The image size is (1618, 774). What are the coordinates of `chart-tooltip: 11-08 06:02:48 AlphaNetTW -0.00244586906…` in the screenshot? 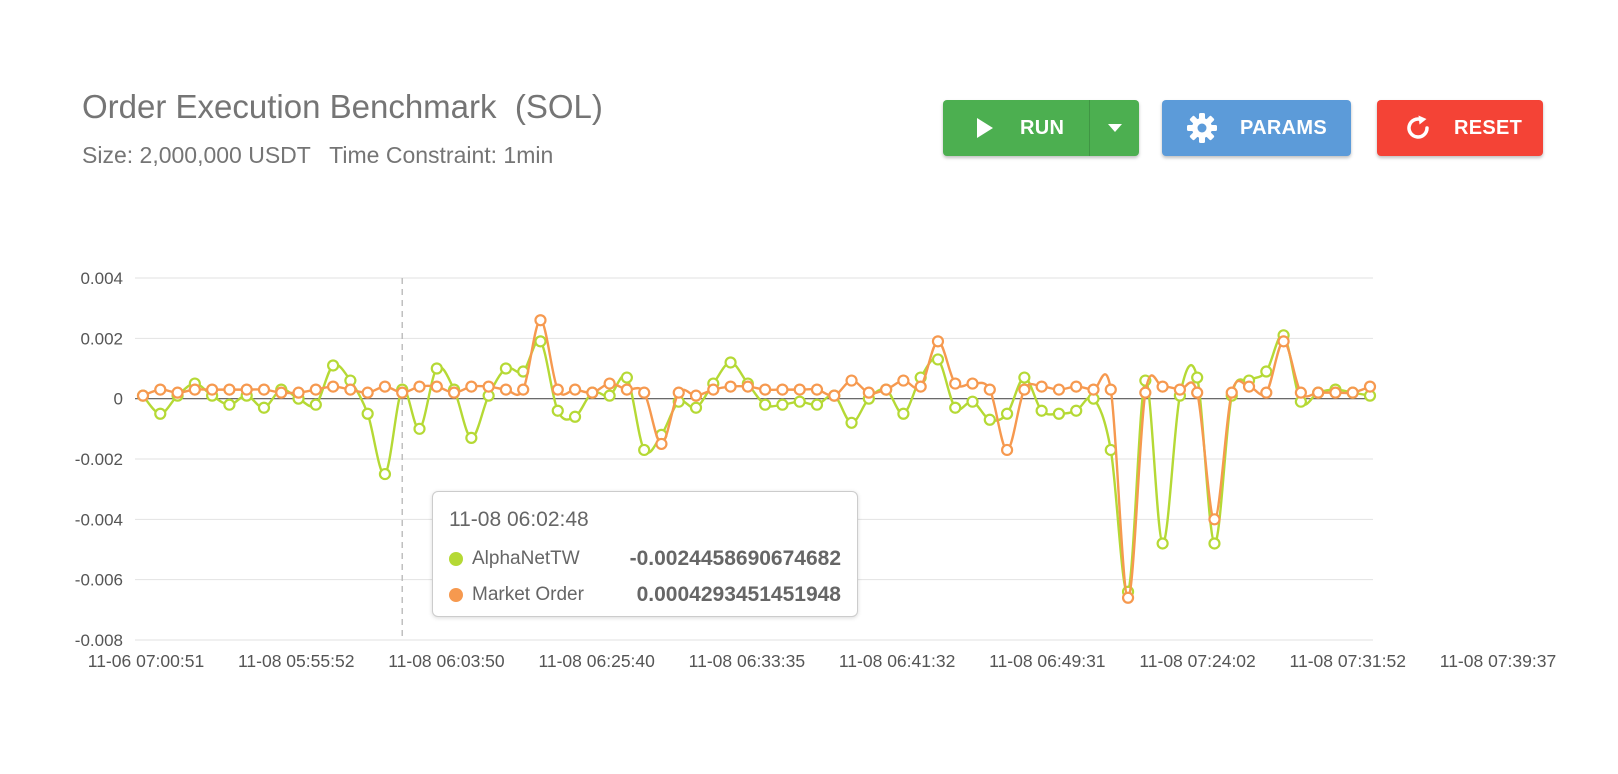 It's located at (645, 554).